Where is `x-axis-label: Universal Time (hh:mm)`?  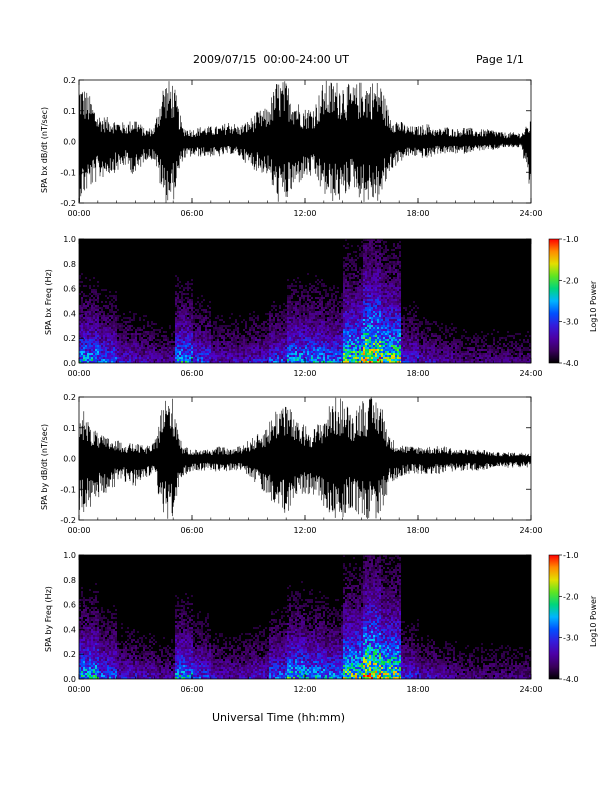
x-axis-label: Universal Time (hh:mm) is located at coordinates (278, 717).